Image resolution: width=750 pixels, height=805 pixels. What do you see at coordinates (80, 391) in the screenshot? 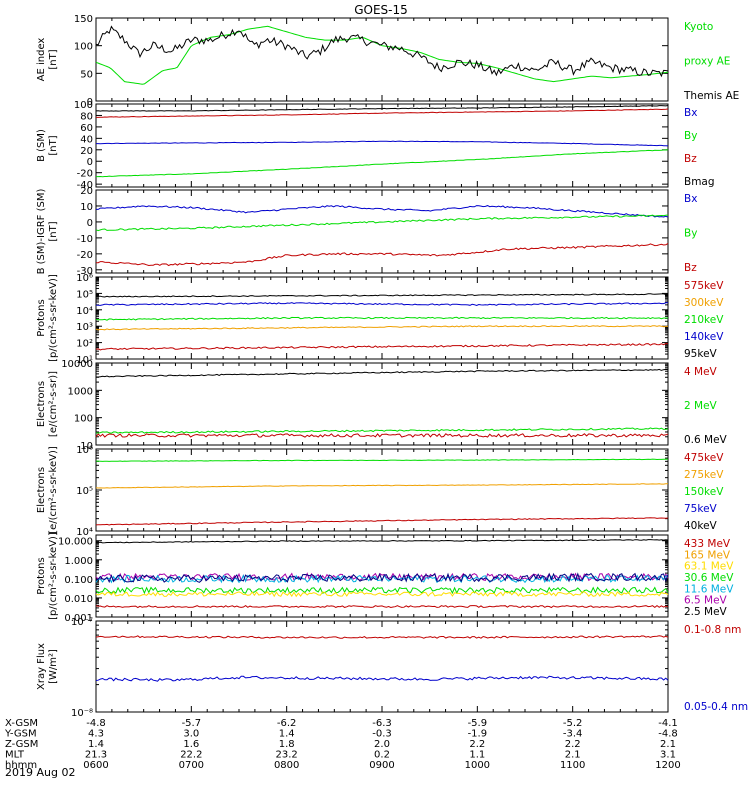
I see `y-tick-label: 1000` at bounding box center [80, 391].